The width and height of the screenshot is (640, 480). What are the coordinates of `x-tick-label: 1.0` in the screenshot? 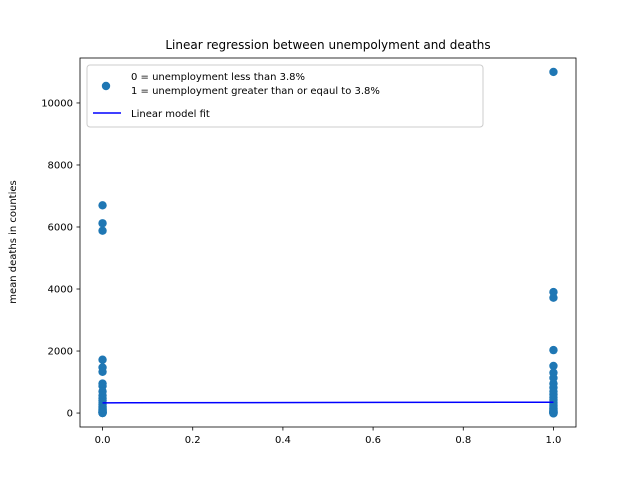 It's located at (554, 440).